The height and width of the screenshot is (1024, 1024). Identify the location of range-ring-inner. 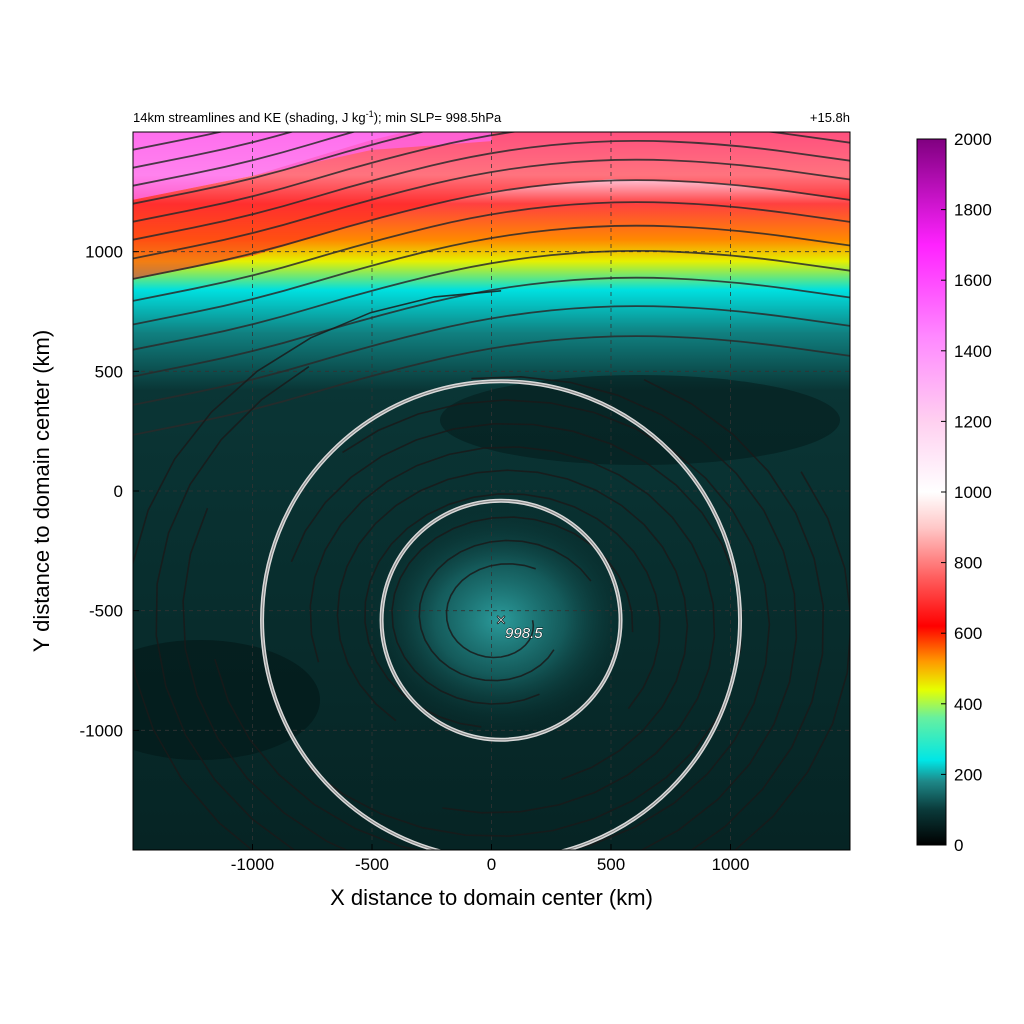
(501, 620).